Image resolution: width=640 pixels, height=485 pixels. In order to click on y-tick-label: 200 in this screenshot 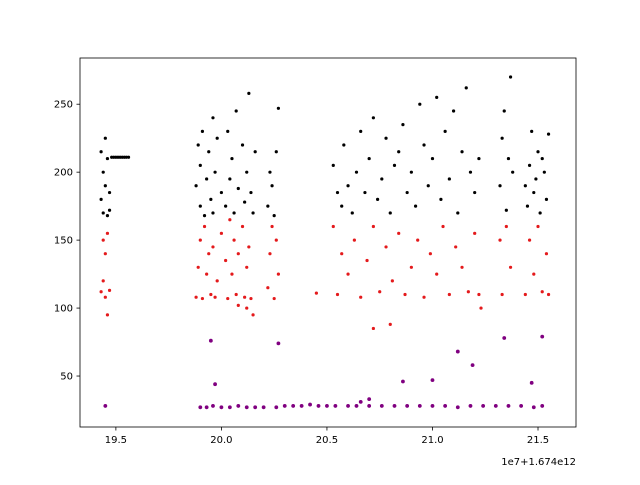, I will do `click(63, 173)`.